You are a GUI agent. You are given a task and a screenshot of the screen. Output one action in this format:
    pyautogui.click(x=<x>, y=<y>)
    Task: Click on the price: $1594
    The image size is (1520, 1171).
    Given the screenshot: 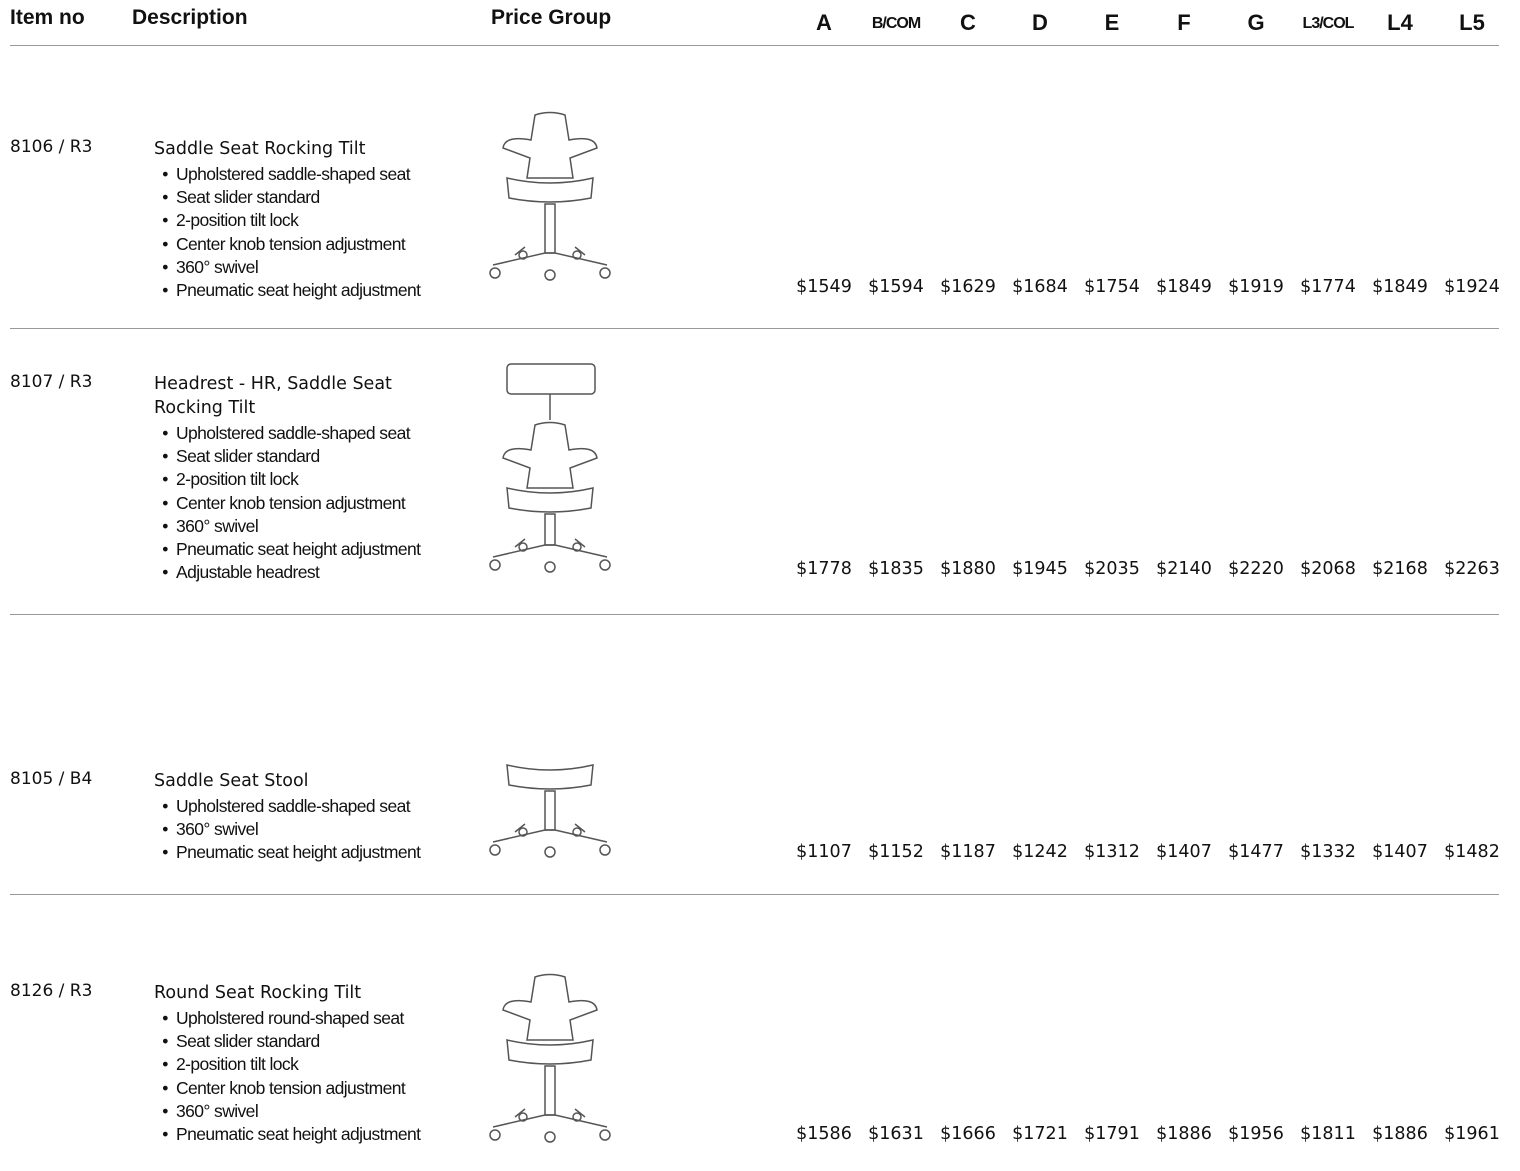 What is the action you would take?
    pyautogui.click(x=896, y=287)
    